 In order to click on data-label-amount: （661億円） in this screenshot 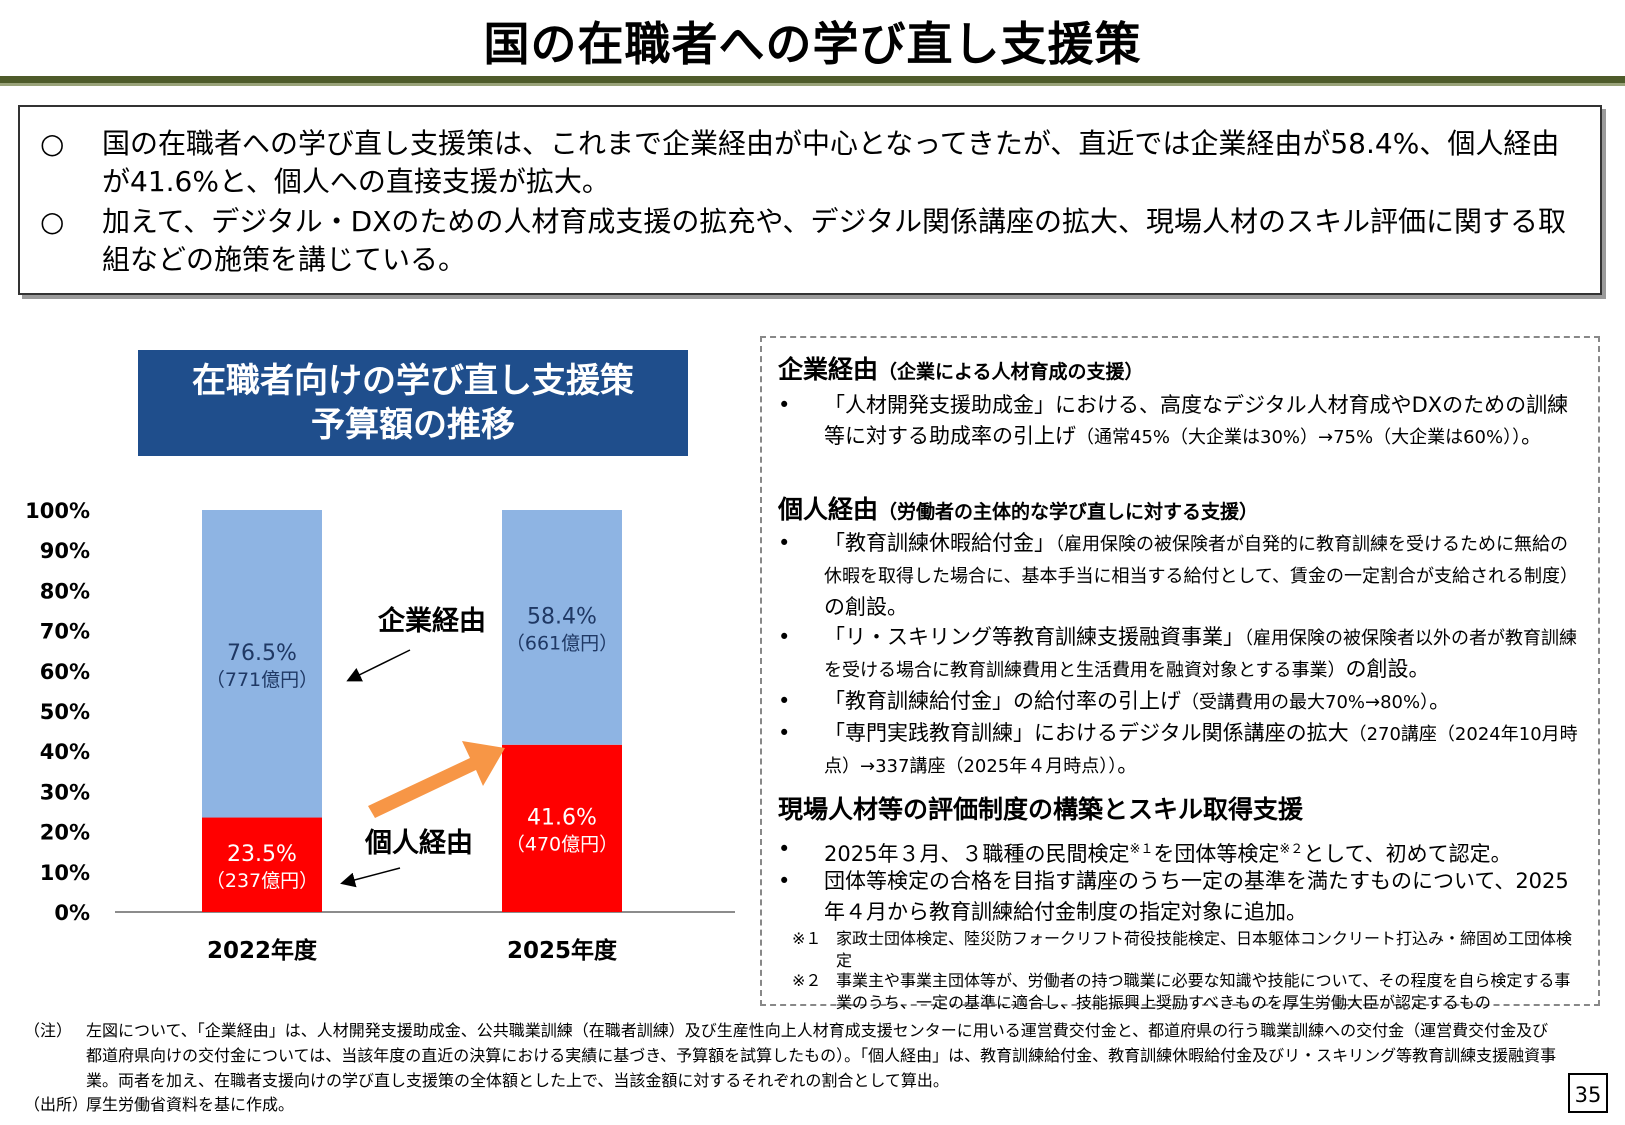, I will do `click(562, 643)`.